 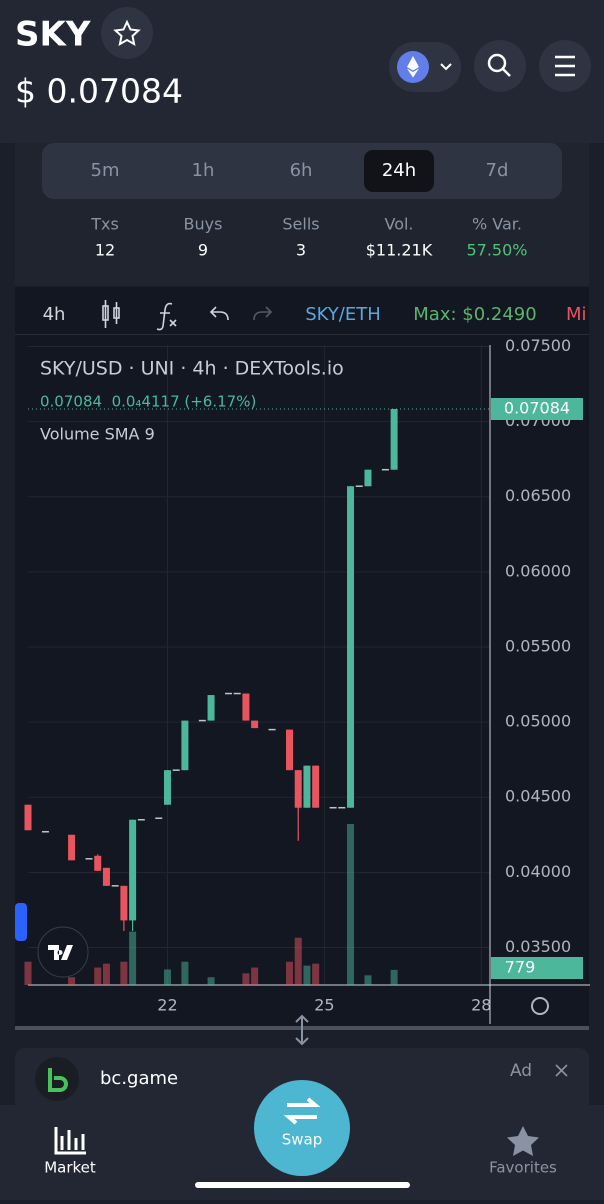 What do you see at coordinates (300, 224) in the screenshot?
I see `stat-label: Sells` at bounding box center [300, 224].